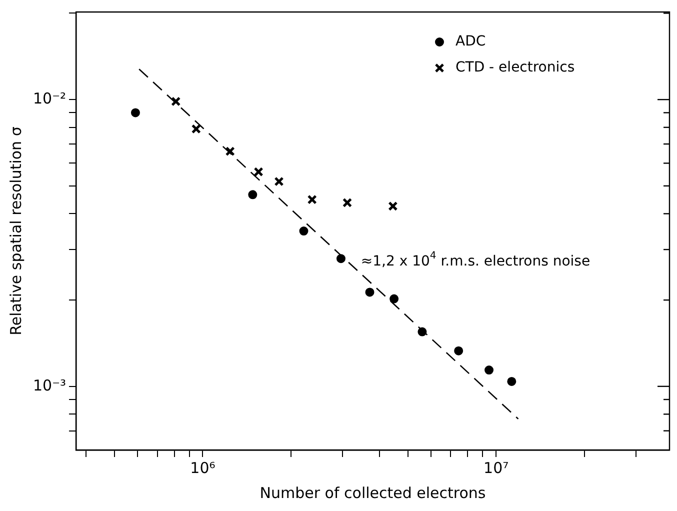  What do you see at coordinates (49, 98) in the screenshot?
I see `y-tick-label: 10⁻²` at bounding box center [49, 98].